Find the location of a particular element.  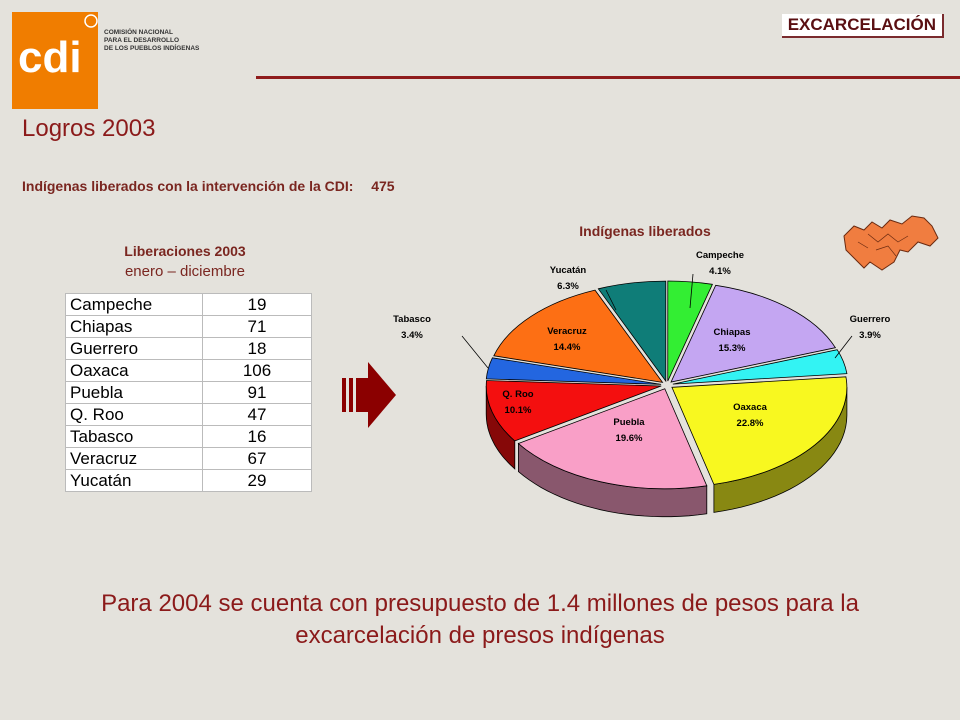

state-cell: Guerrero is located at coordinates (134, 348).